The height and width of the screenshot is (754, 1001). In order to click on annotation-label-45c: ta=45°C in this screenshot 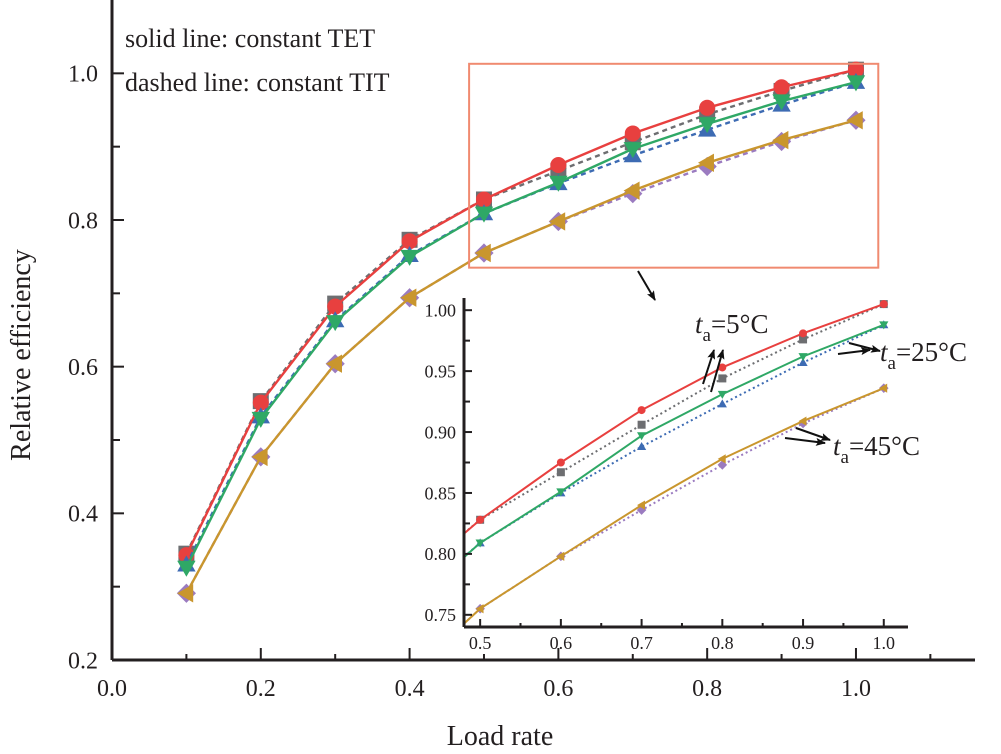, I will do `click(876, 449)`.